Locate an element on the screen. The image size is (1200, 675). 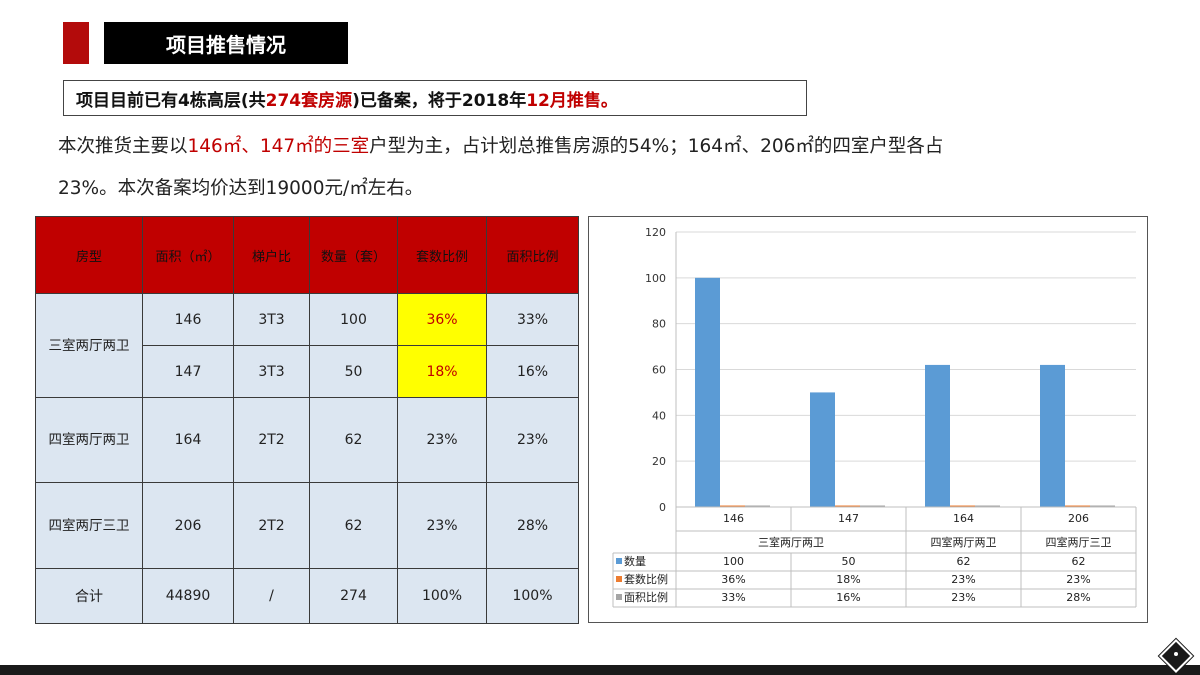
paragraph-line1-b: 146㎡、147㎡的三室 is located at coordinates (278, 146).